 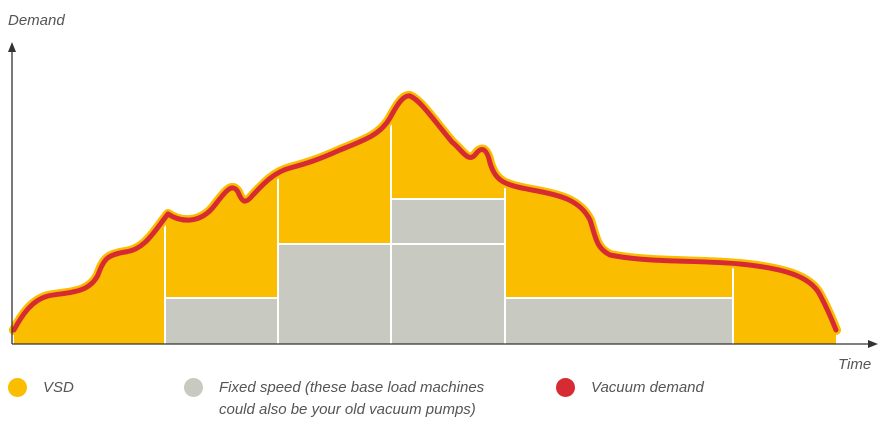 I want to click on legend-item-vsd: VSD, so click(x=41, y=388).